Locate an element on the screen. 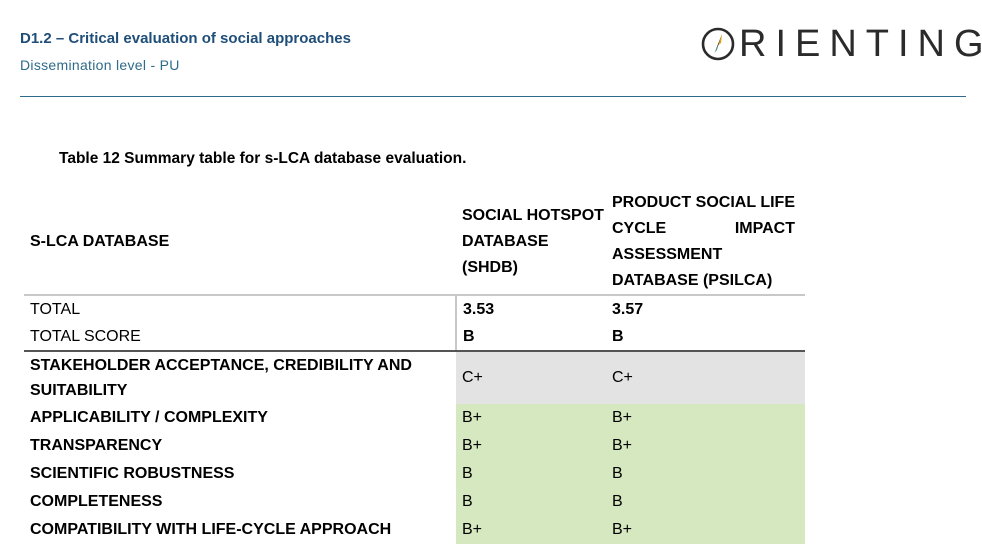  table-row: TRANSPARENCY B+ B+ is located at coordinates (414, 446).